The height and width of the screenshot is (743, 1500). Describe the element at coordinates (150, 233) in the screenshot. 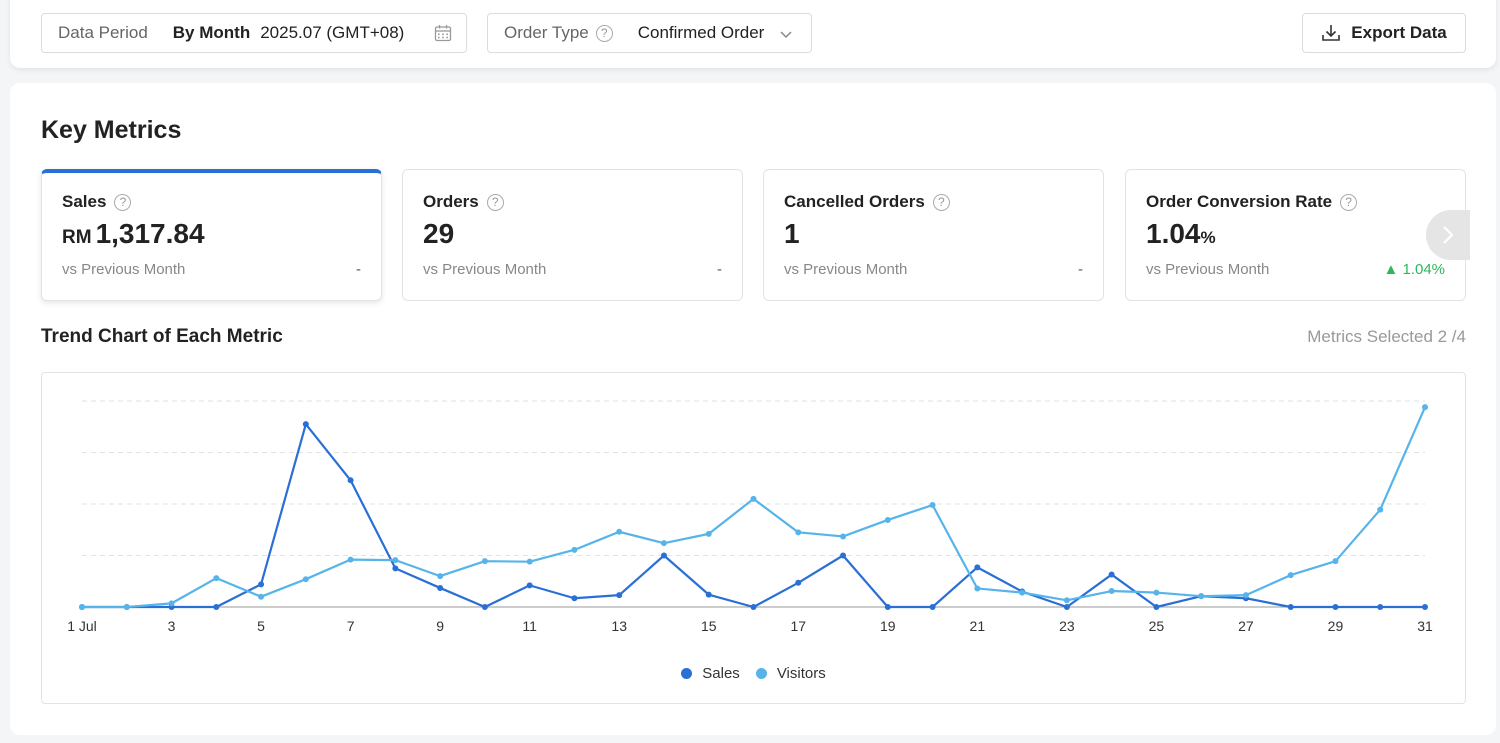

I see `metric-value: 1,317.84` at that location.